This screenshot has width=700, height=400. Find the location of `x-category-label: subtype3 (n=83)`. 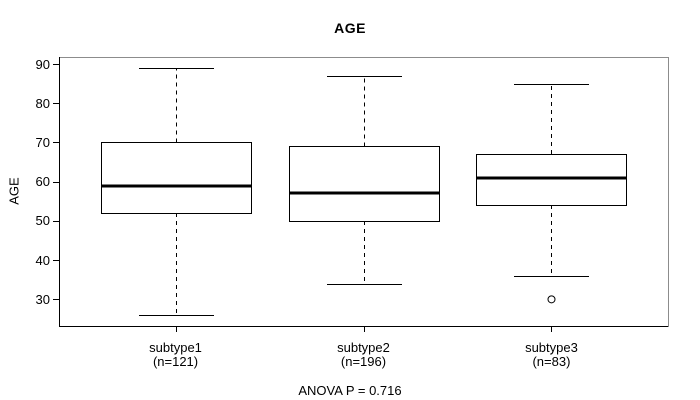

x-category-label: subtype3 (n=83) is located at coordinates (551, 355).